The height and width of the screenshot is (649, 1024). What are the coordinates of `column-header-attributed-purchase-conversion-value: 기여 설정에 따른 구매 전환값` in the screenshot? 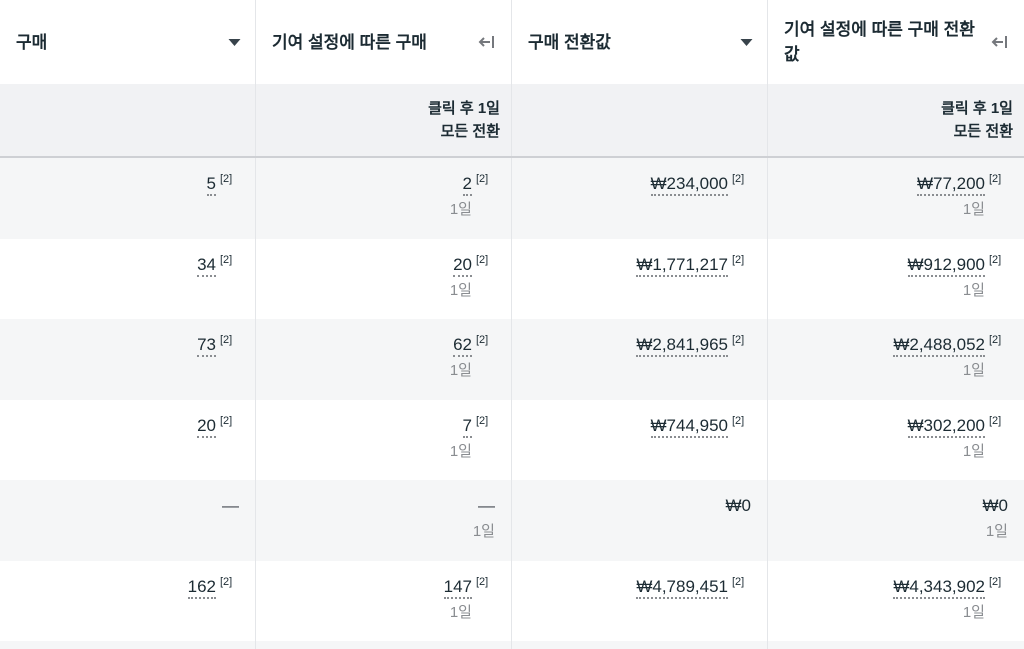 It's located at (896, 42).